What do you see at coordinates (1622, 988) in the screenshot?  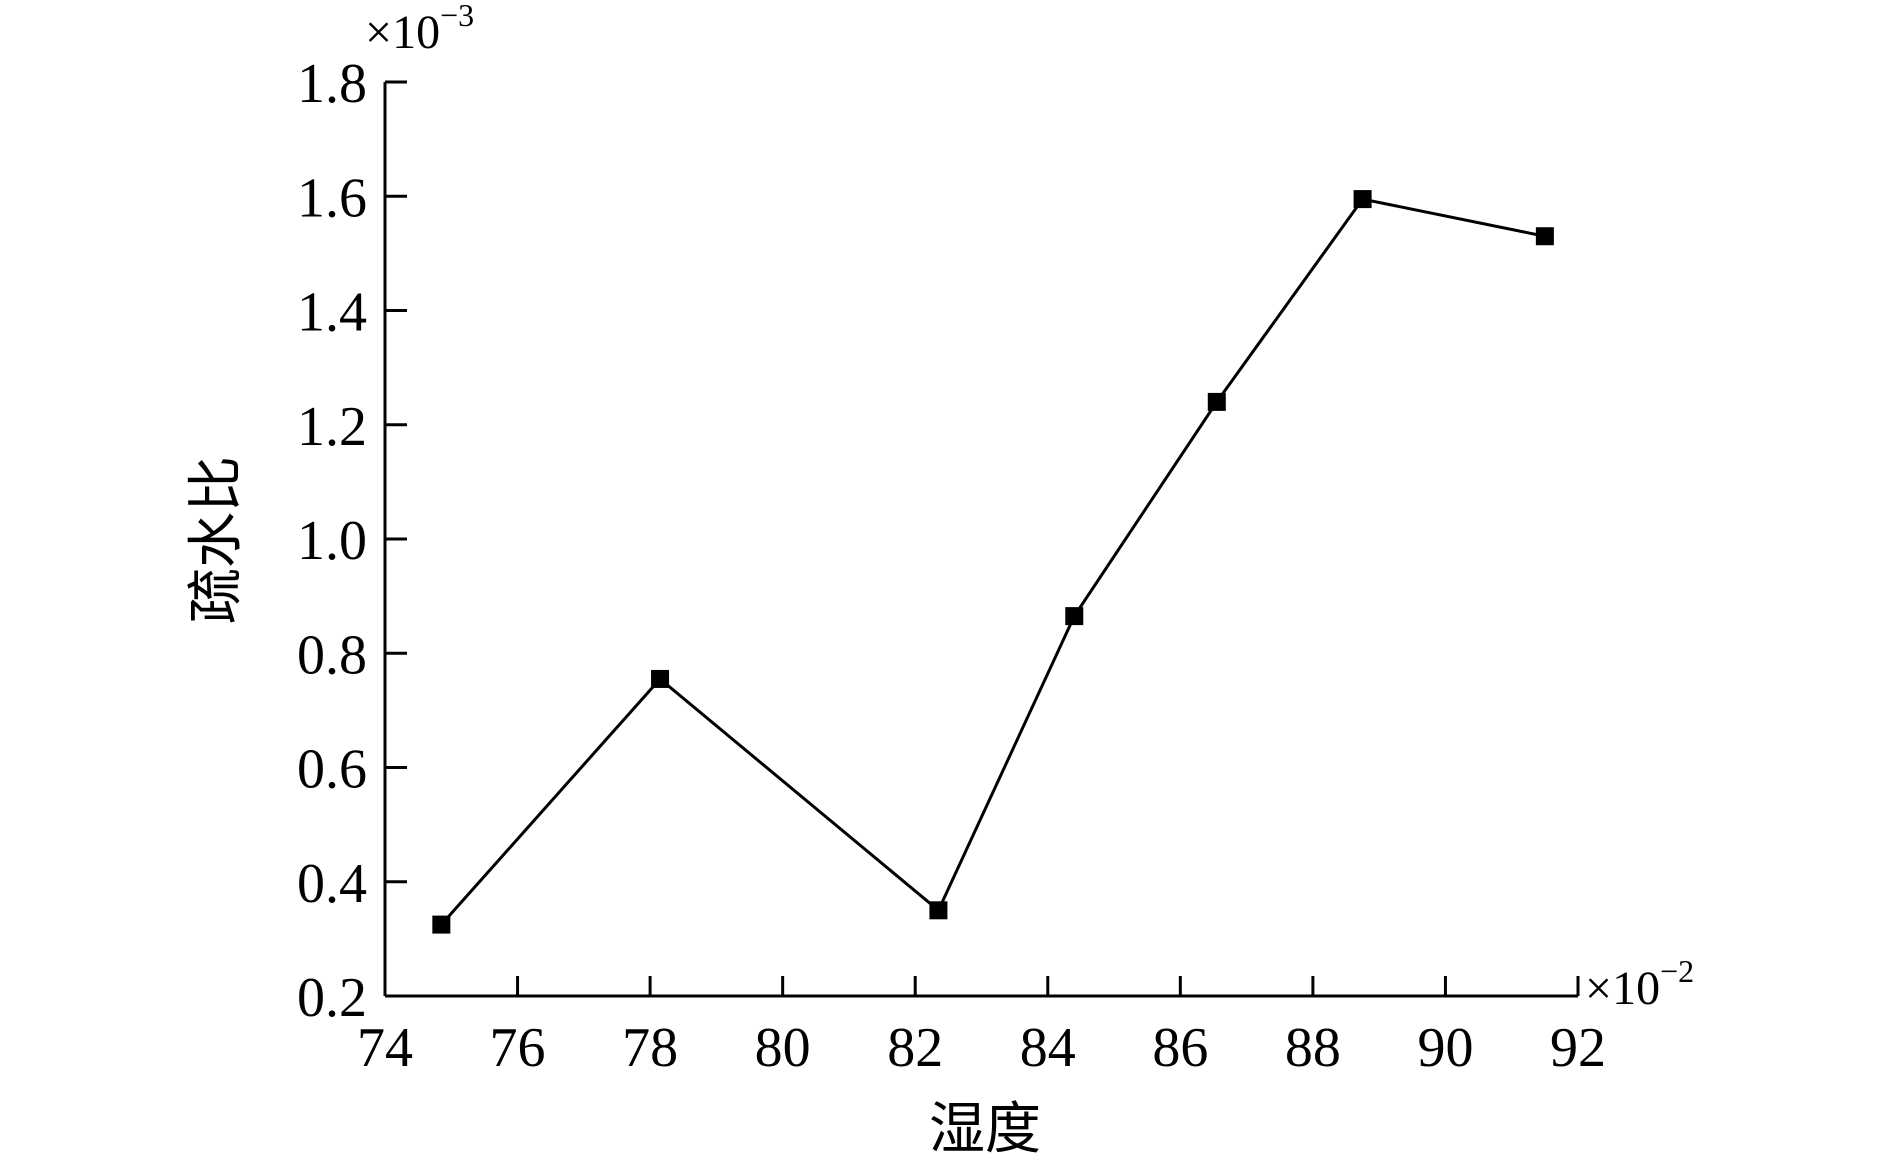 I see `x-multiplier-base: ×10` at bounding box center [1622, 988].